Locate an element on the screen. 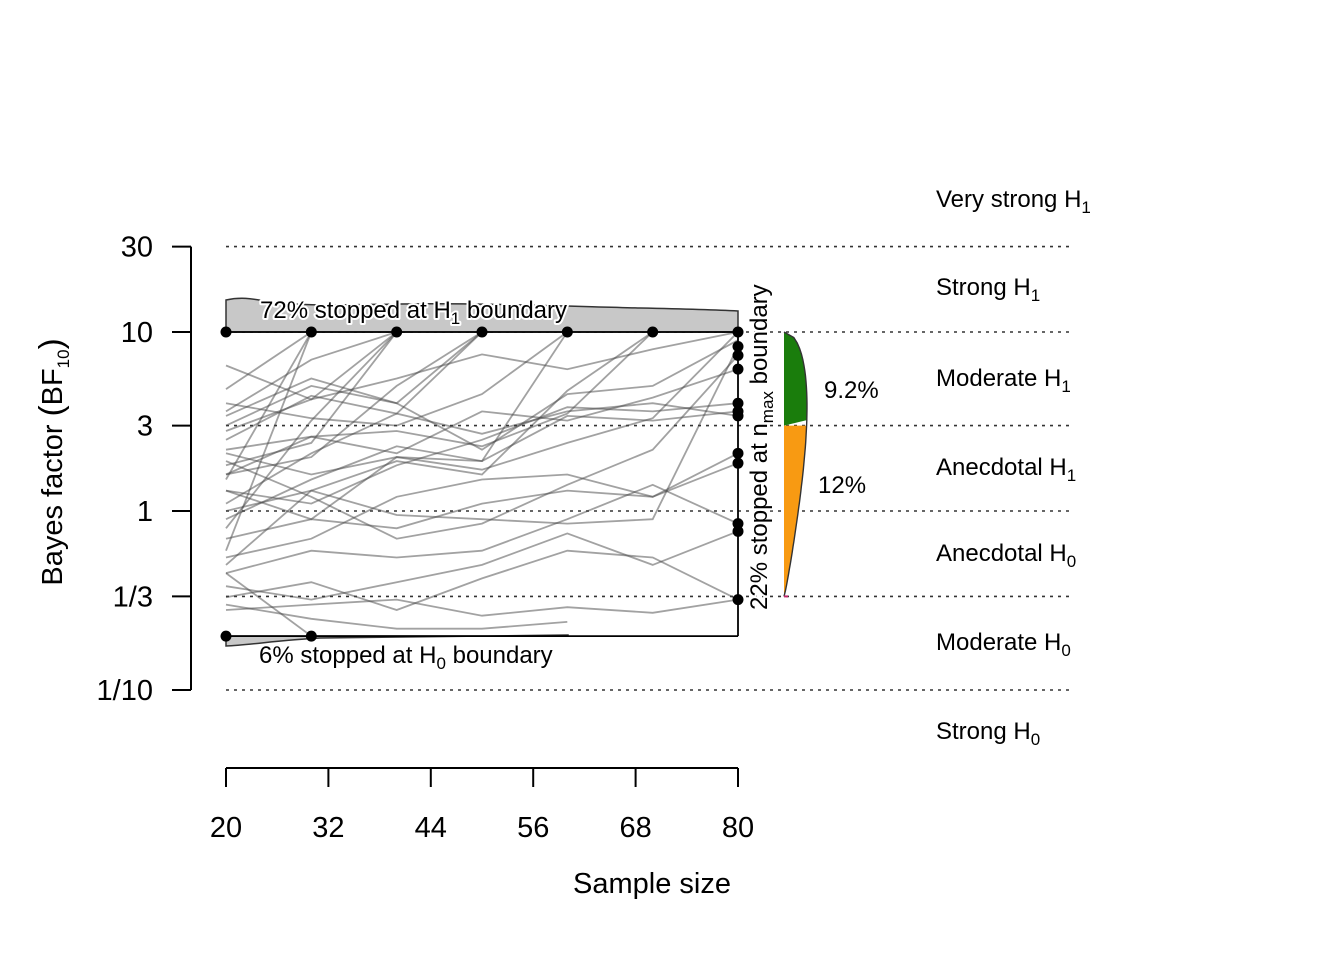  h1-stop-density is located at coordinates (482, 315).